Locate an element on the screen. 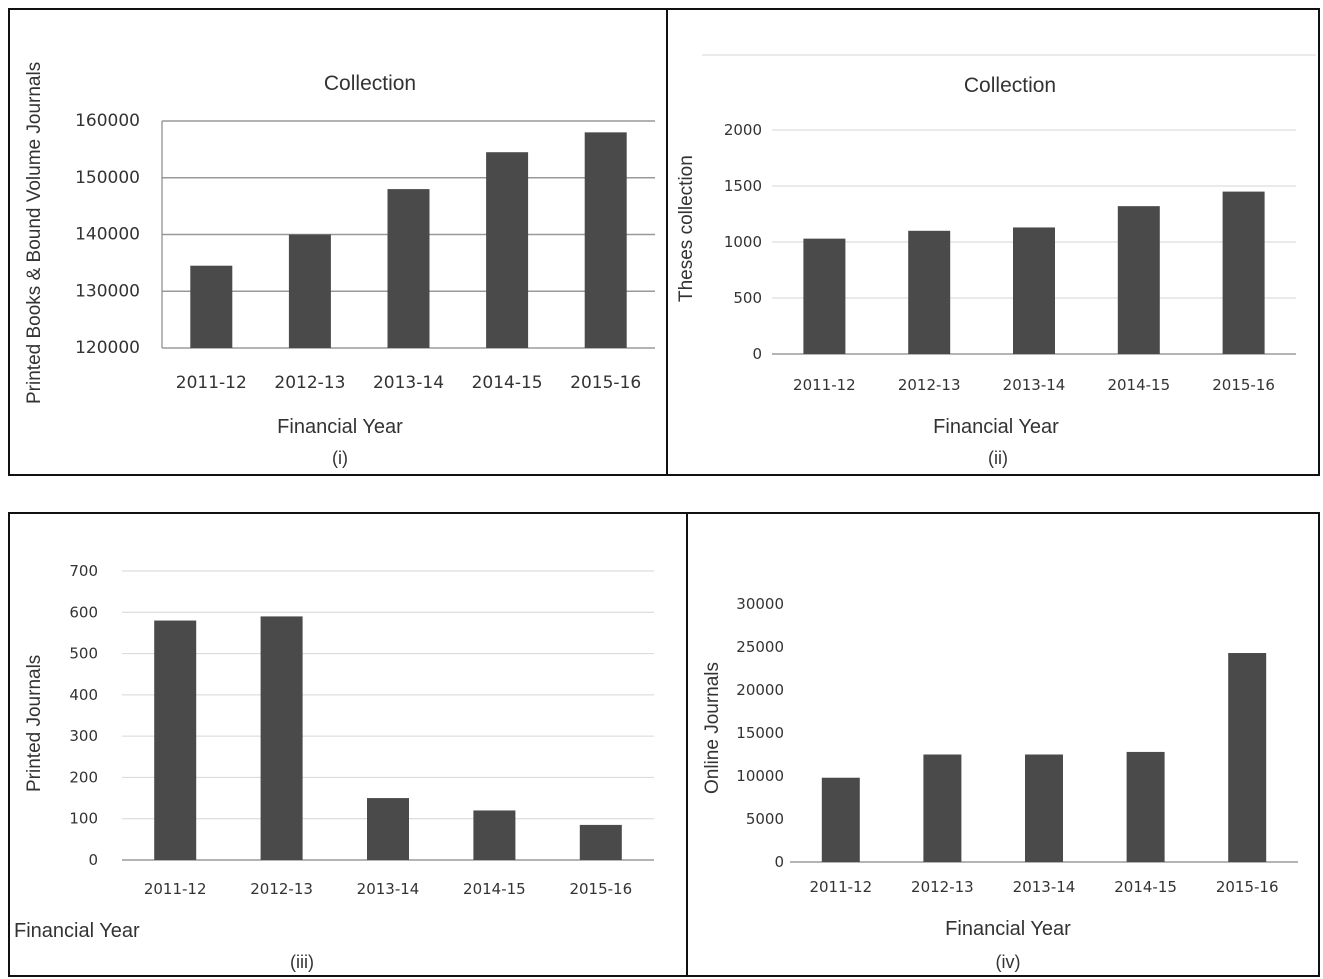  x-tick-label-2-2: 2013-14 is located at coordinates (1034, 385).